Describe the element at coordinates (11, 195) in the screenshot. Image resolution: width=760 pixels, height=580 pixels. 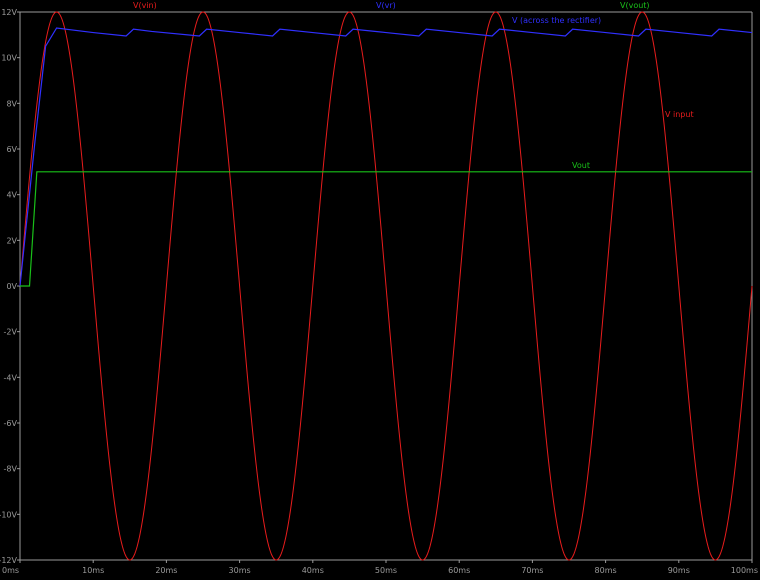
I see `y-tick-label: 4V` at that location.